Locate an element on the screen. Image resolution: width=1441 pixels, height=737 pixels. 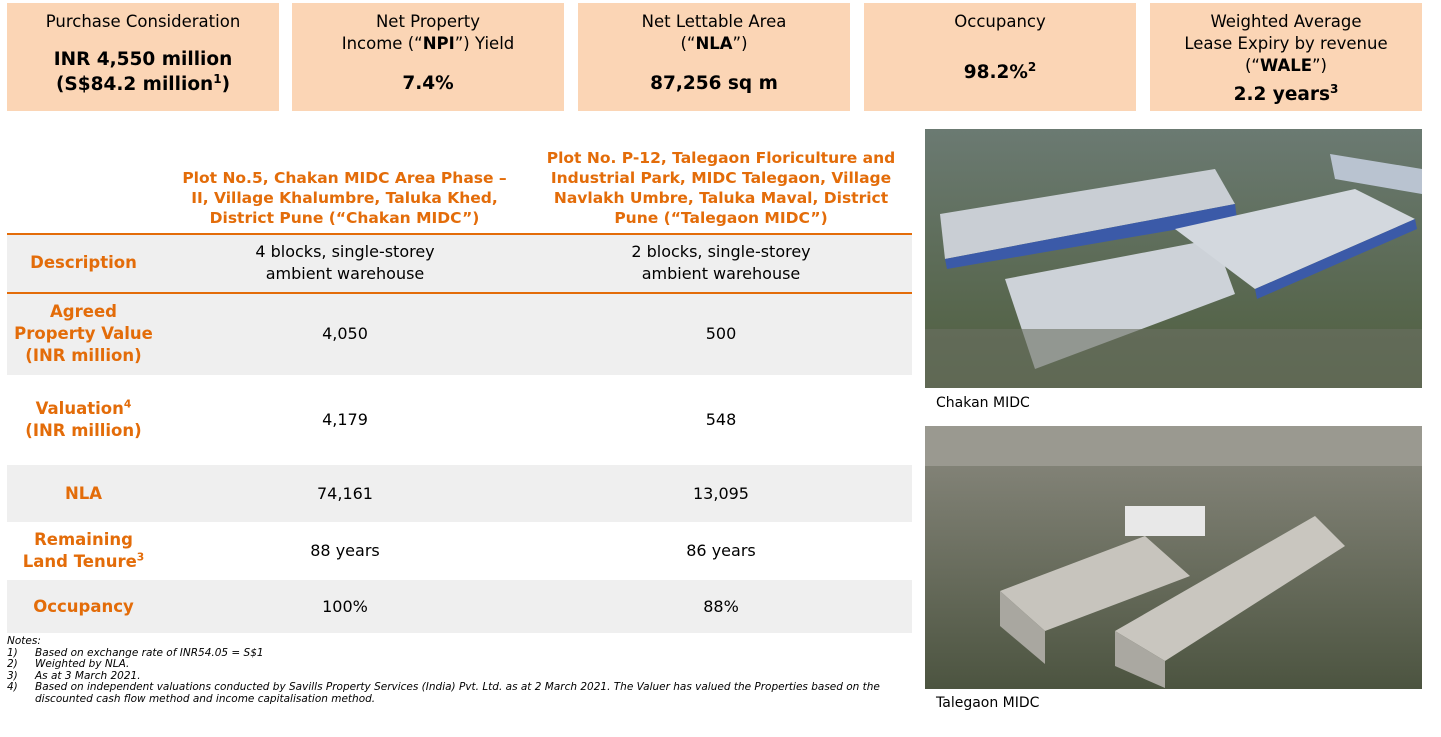
label-line: Net Property is located at coordinates (428, 22).